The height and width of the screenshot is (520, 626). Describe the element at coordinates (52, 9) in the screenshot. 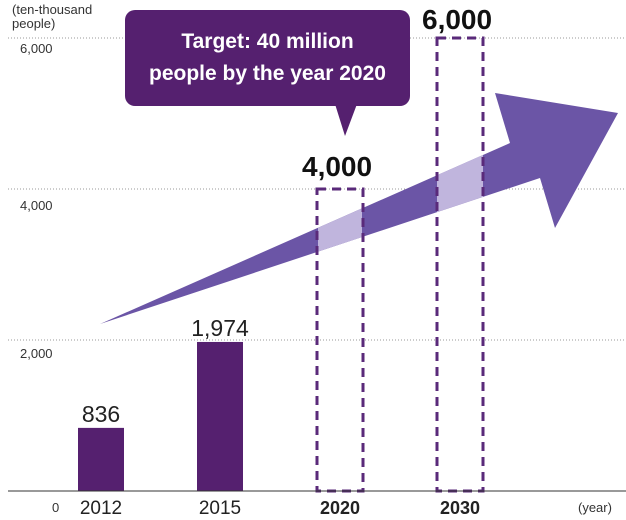

I see `unit-label-line1: (ten-thousand` at that location.